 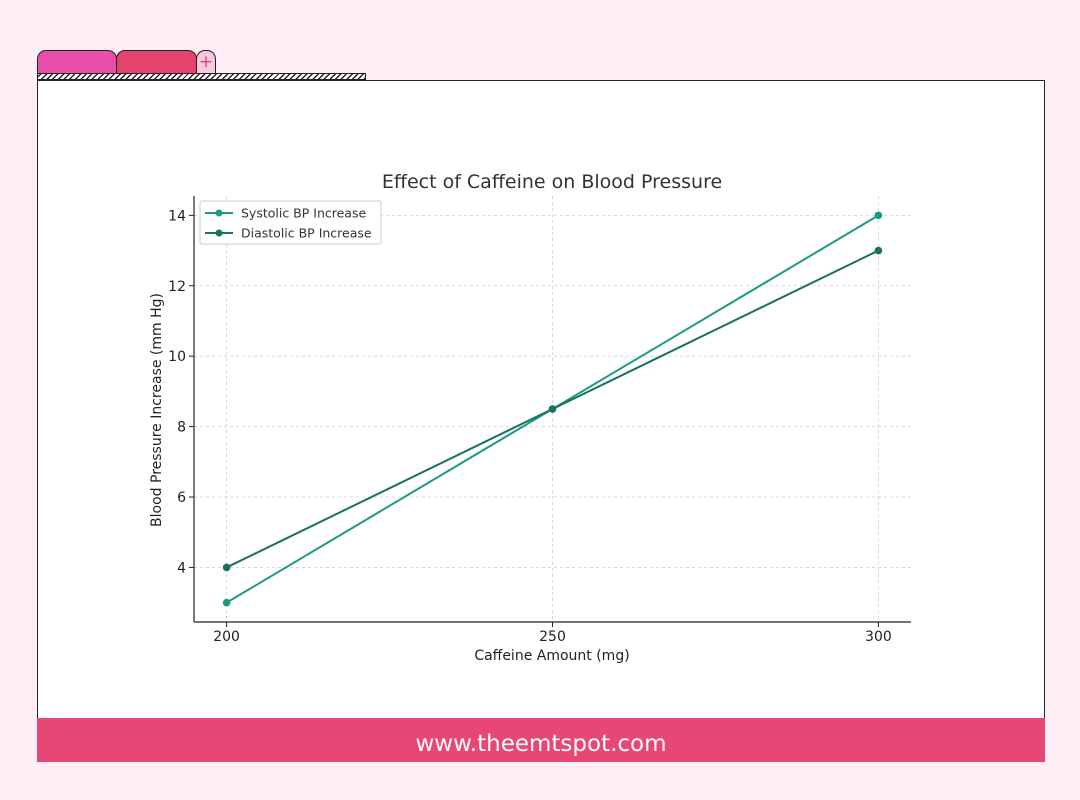 I want to click on legend-marker-diastolic-bp-increase, so click(x=219, y=233).